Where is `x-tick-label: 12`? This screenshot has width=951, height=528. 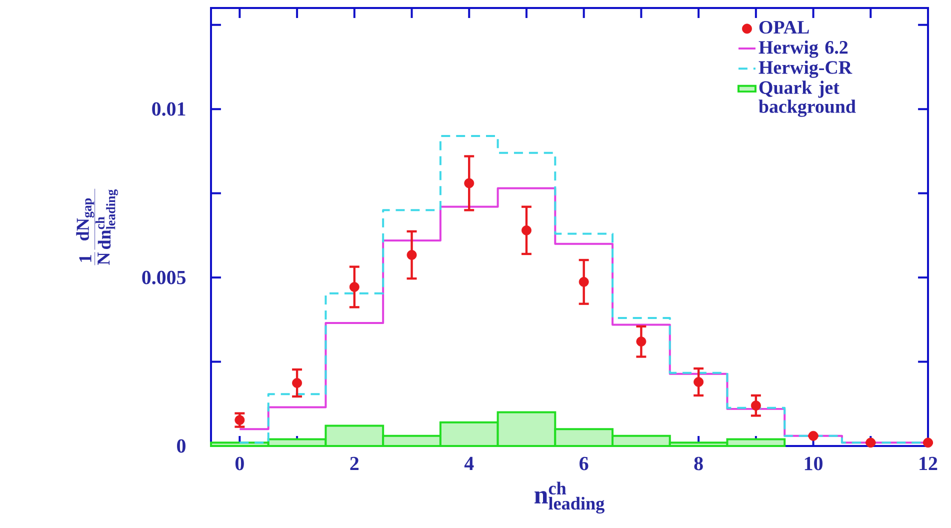
x-tick-label: 12 is located at coordinates (929, 463).